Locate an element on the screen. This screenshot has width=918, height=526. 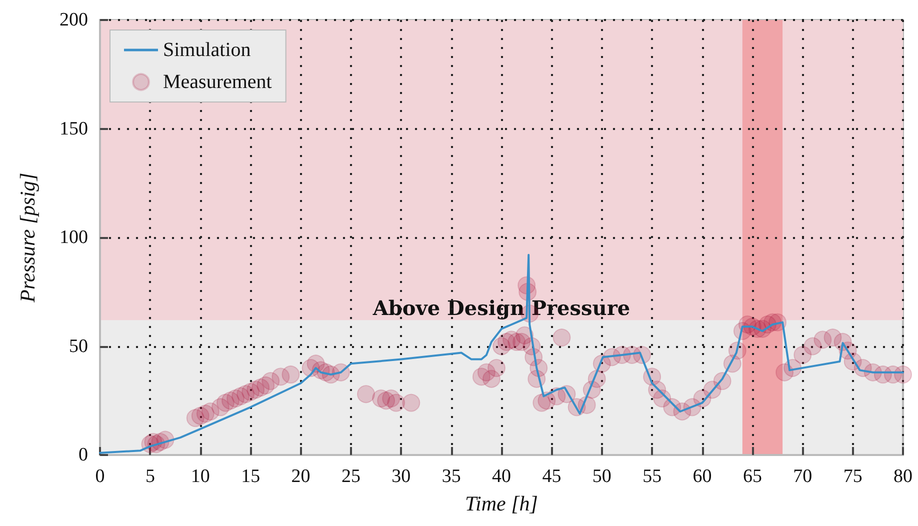
legend-label: Simulation is located at coordinates (207, 50).